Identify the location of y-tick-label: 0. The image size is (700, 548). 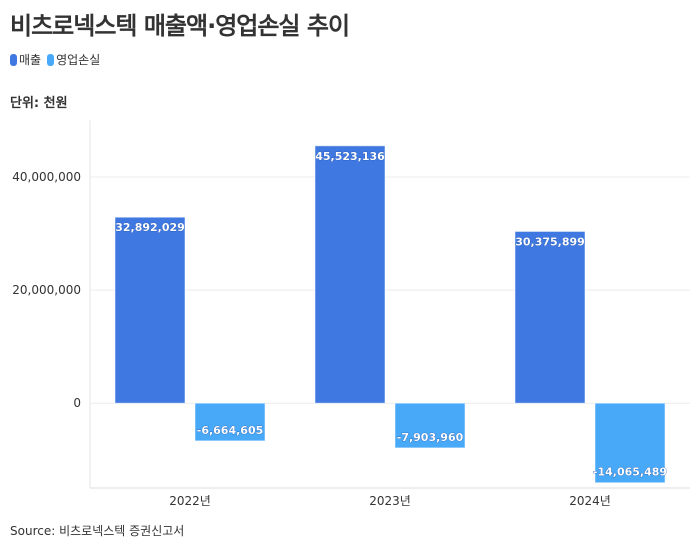
(77, 403).